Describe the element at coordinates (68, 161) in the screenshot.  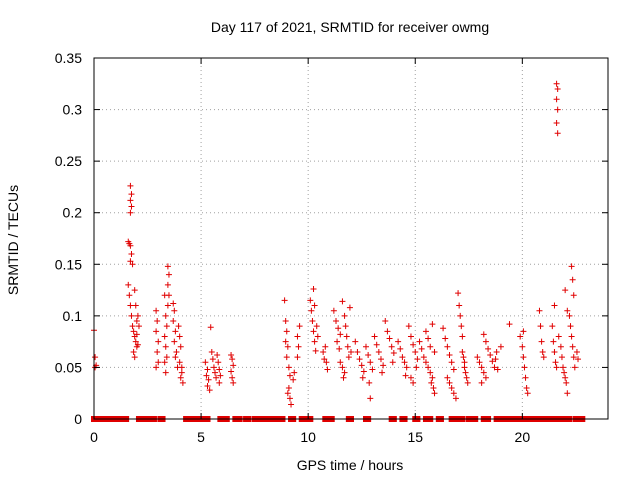
I see `y-tick-label: 0.25` at that location.